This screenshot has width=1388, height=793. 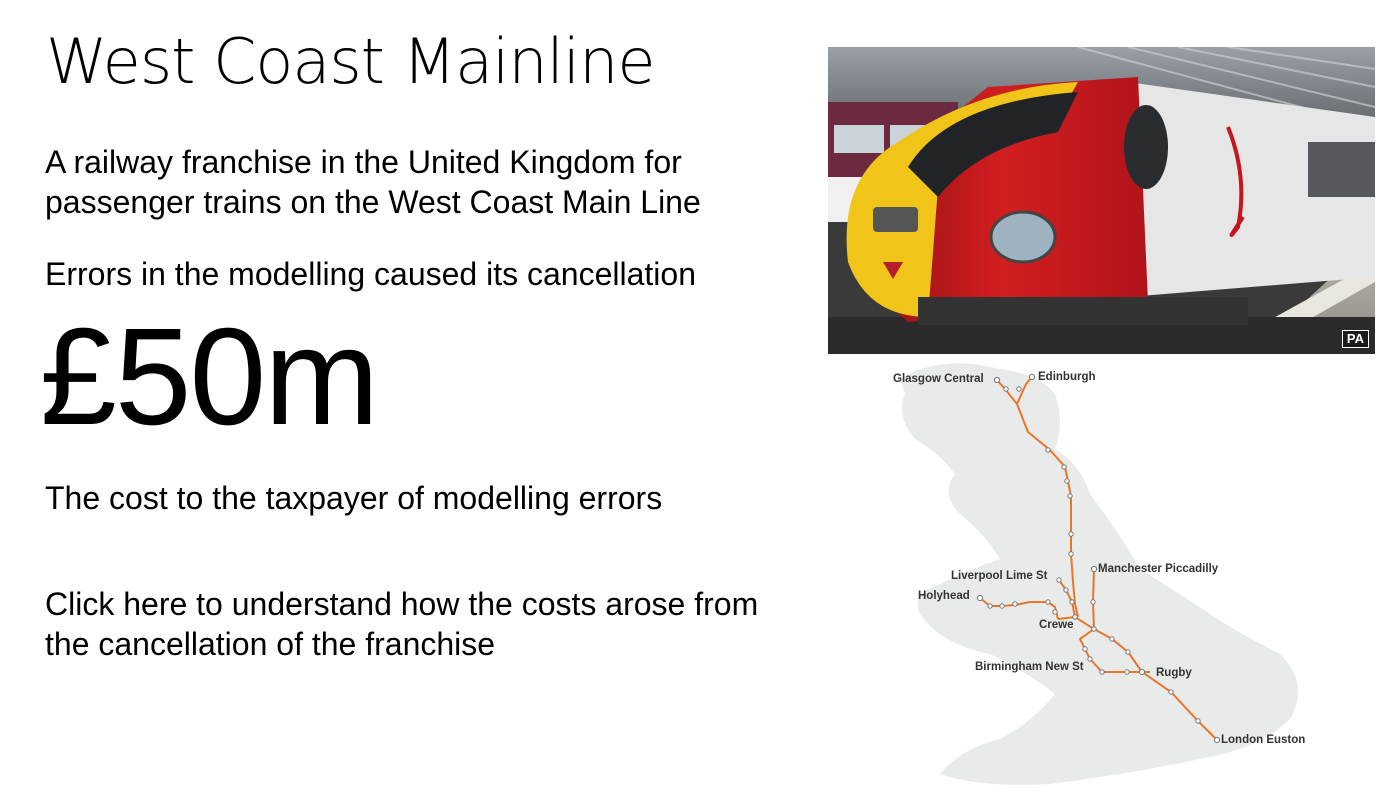 I want to click on station-label-london: London Euston, so click(x=1263, y=740).